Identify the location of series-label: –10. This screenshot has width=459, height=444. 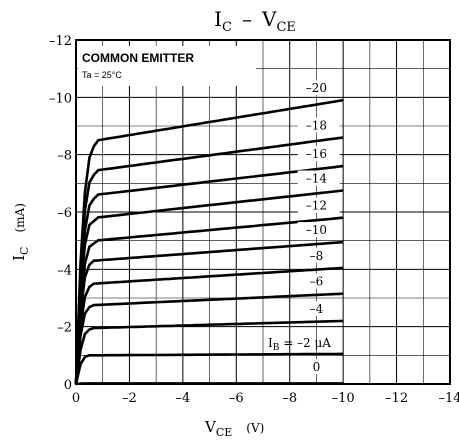
(316, 230).